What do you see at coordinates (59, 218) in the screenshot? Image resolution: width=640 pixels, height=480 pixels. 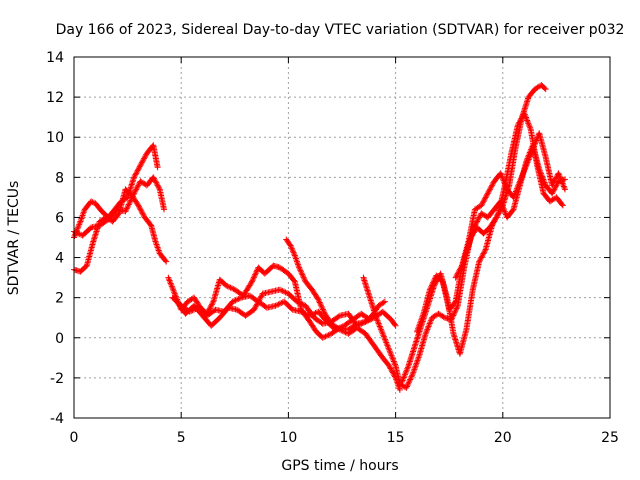 I see `y-tick-label: 6` at bounding box center [59, 218].